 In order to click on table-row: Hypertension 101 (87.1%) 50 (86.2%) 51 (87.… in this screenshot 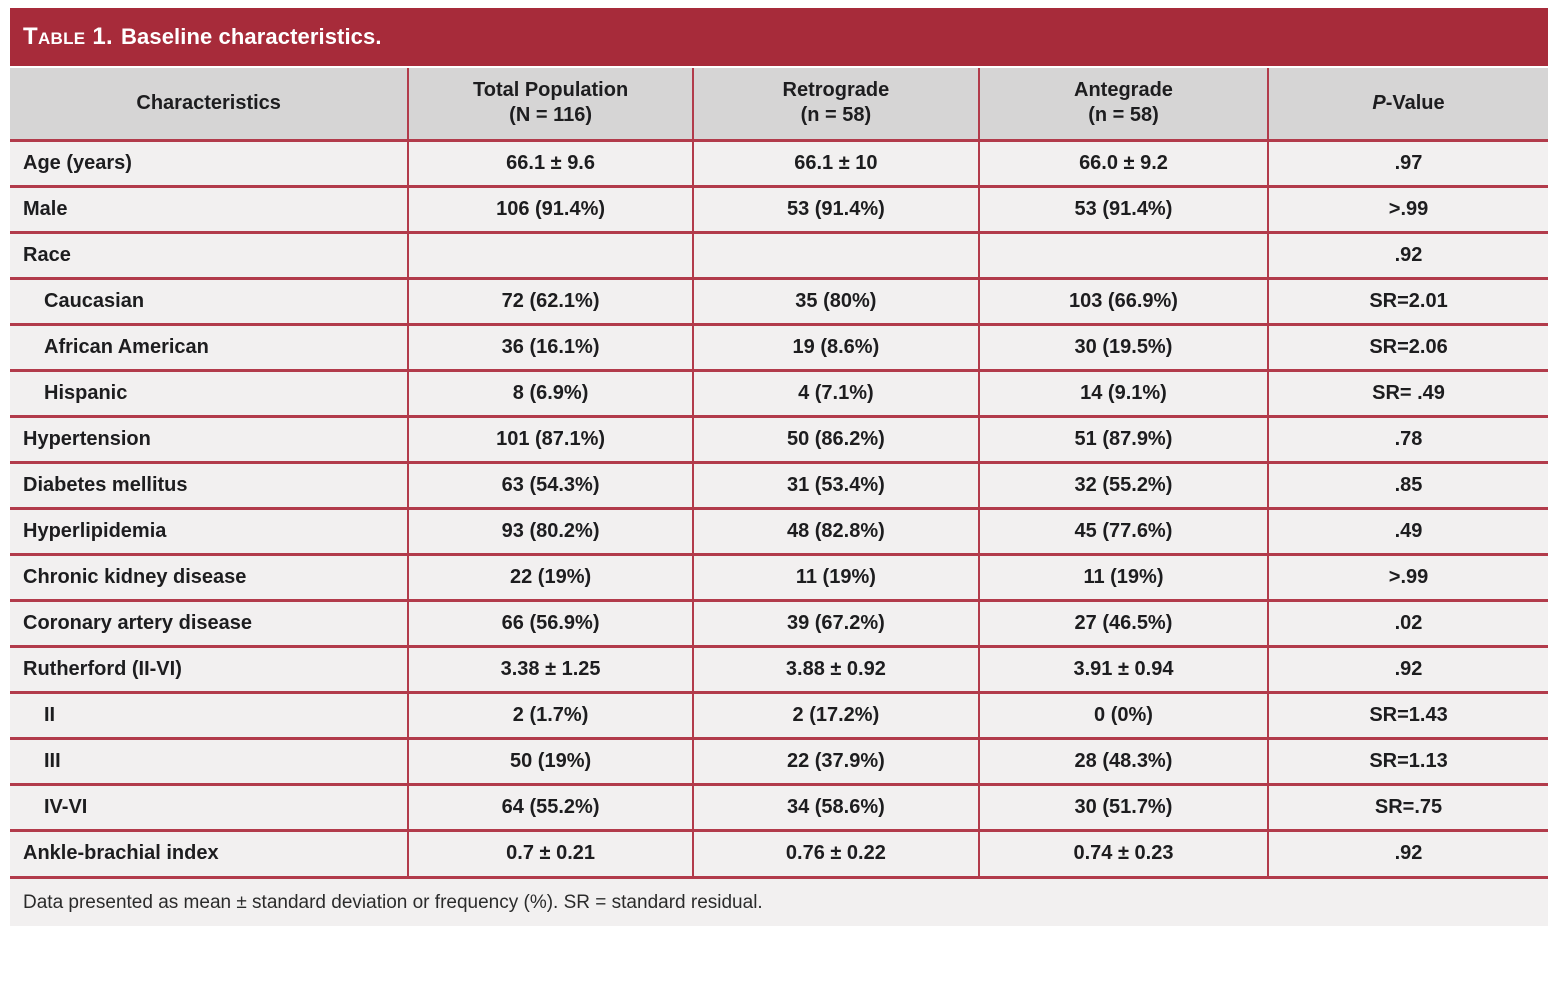, I will do `click(779, 439)`.